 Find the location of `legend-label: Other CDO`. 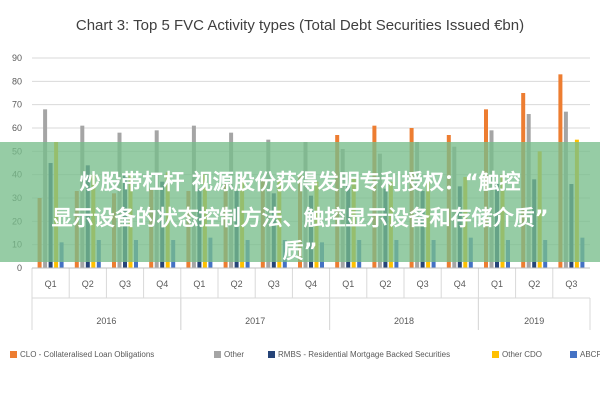

legend-label: Other CDO is located at coordinates (522, 354).